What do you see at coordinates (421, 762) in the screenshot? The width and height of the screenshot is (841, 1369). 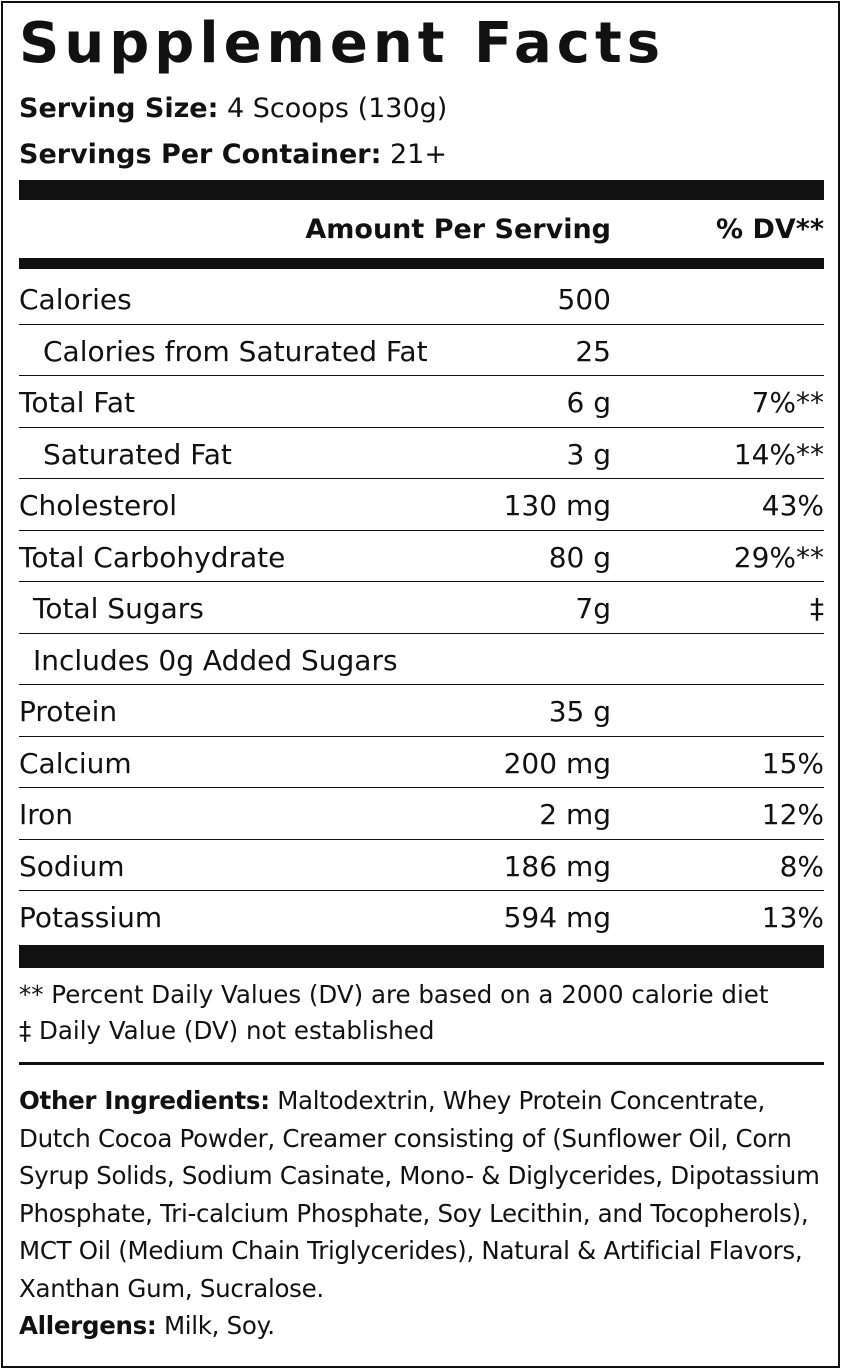 I see `nutrient-row: Calcium 200 mg 15%` at bounding box center [421, 762].